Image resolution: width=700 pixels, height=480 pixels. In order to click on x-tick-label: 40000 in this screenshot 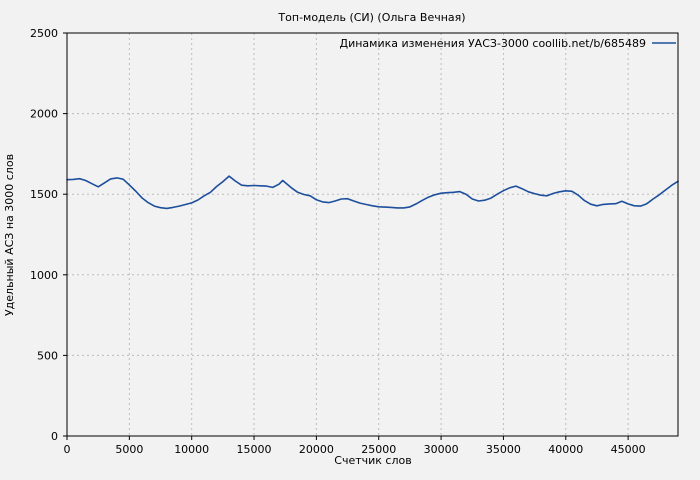, I will do `click(565, 449)`.